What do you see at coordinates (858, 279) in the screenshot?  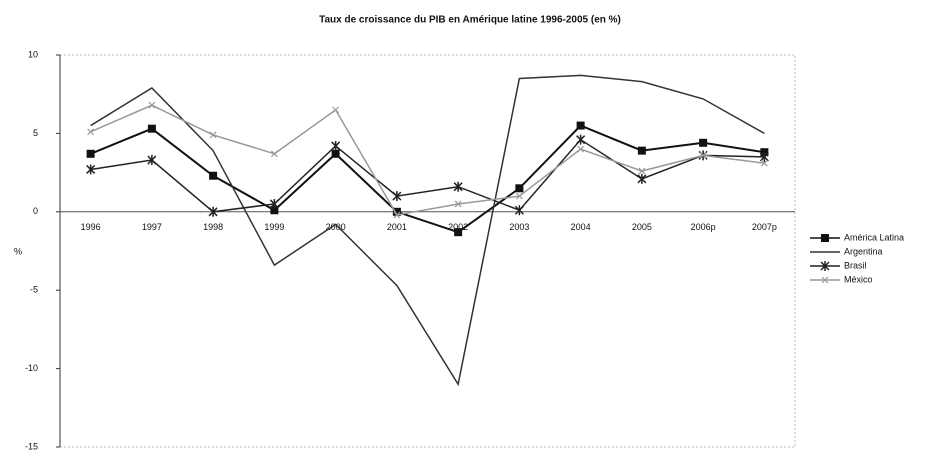 I see `legend-label: México` at bounding box center [858, 279].